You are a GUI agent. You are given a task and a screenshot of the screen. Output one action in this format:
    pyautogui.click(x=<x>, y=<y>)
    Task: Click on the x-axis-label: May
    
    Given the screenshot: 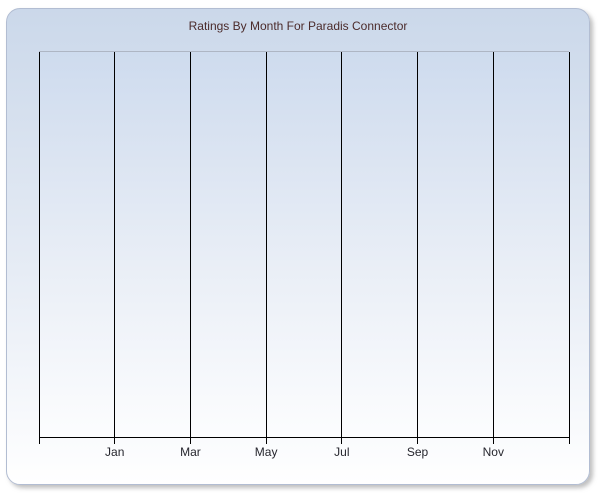 What is the action you would take?
    pyautogui.click(x=266, y=452)
    